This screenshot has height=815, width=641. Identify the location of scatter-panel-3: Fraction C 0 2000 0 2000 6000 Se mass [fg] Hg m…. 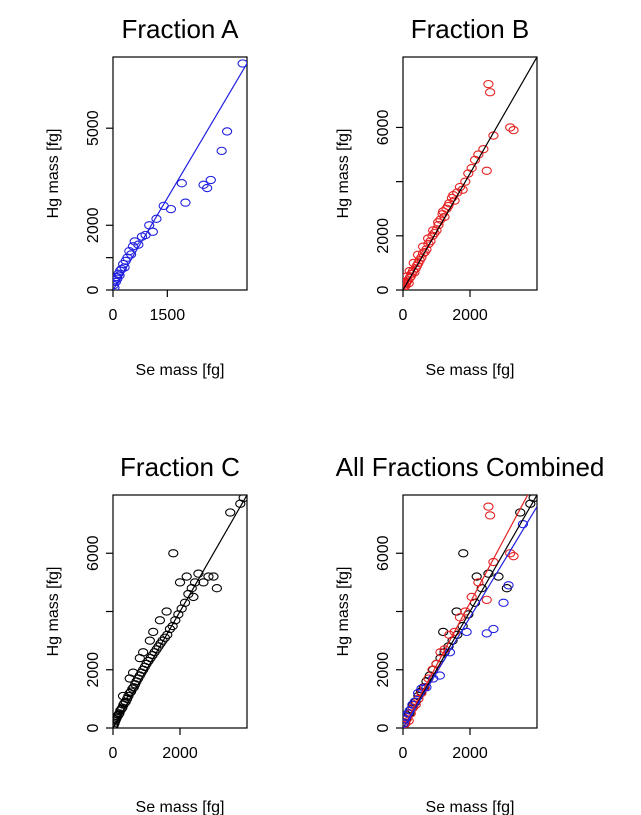
(146, 633).